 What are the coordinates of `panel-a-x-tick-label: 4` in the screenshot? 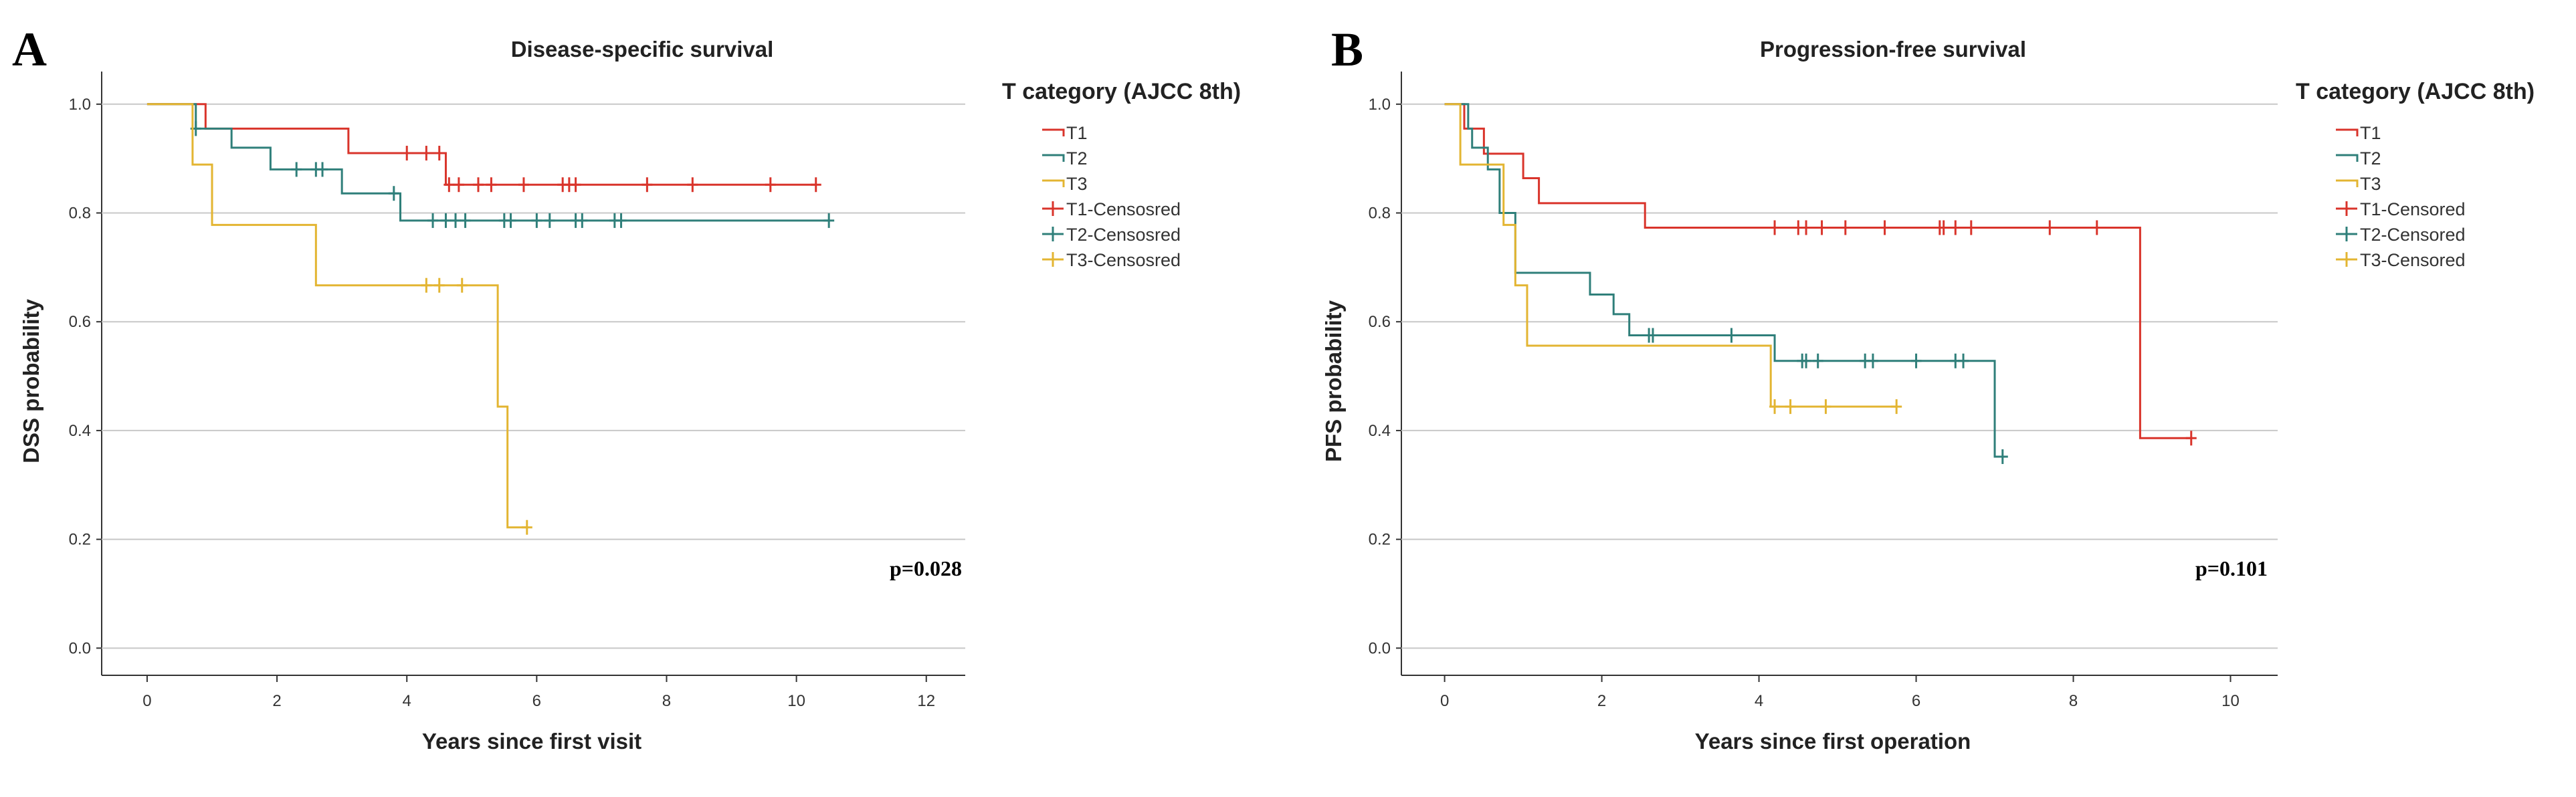 It's located at (407, 701).